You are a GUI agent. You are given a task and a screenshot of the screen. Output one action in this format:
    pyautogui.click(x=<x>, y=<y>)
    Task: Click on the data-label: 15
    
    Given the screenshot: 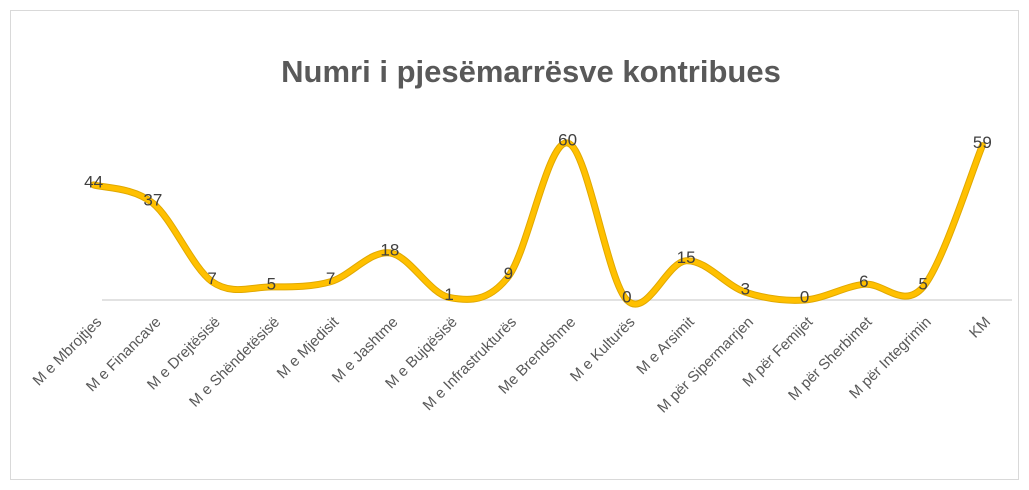 What is the action you would take?
    pyautogui.click(x=686, y=257)
    